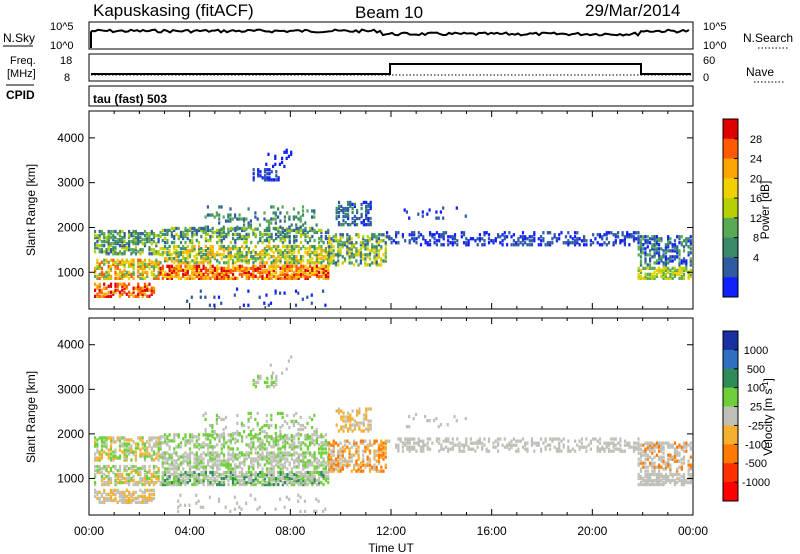  What do you see at coordinates (398, 36) in the screenshot?
I see `nsky-panel: N.Sky 10^5 10^0 10^5 10^0 N.Search` at bounding box center [398, 36].